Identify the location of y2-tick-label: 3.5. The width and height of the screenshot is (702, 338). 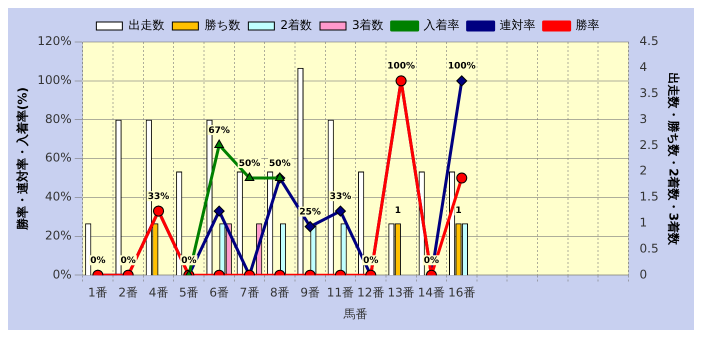
(649, 93).